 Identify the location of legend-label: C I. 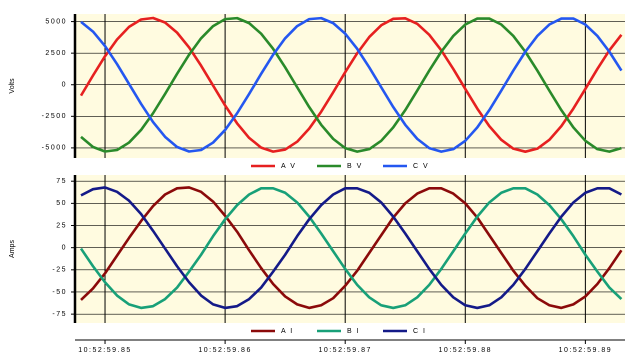
(419, 331).